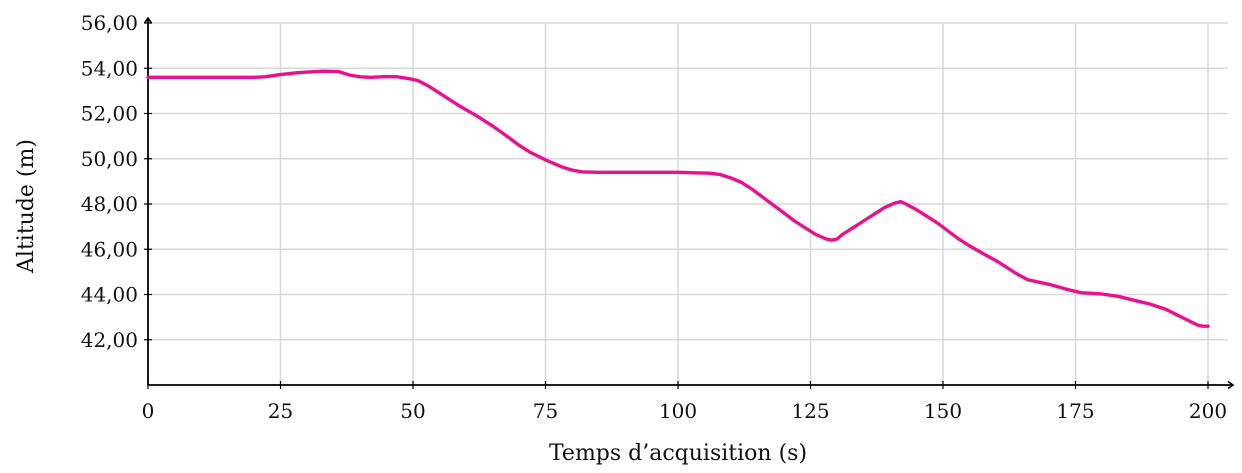 The width and height of the screenshot is (1242, 473). I want to click on x-tick-label: 125, so click(810, 411).